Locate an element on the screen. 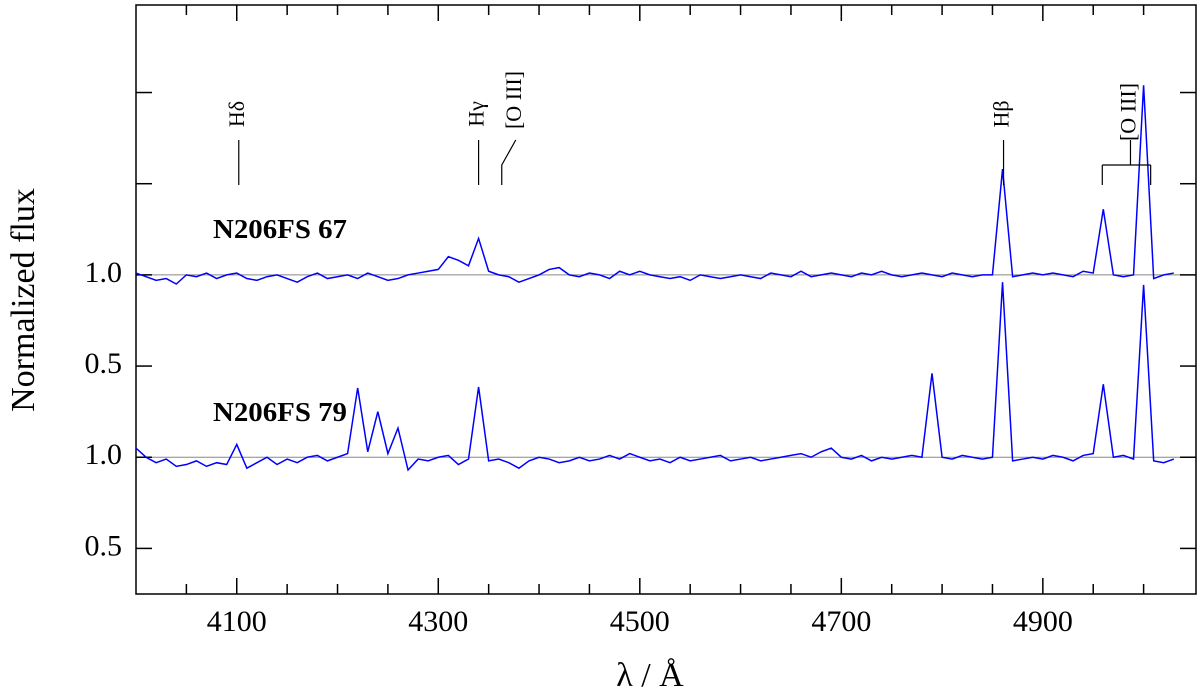 The height and width of the screenshot is (696, 1200). series-label: N206FS 79 is located at coordinates (280, 412).